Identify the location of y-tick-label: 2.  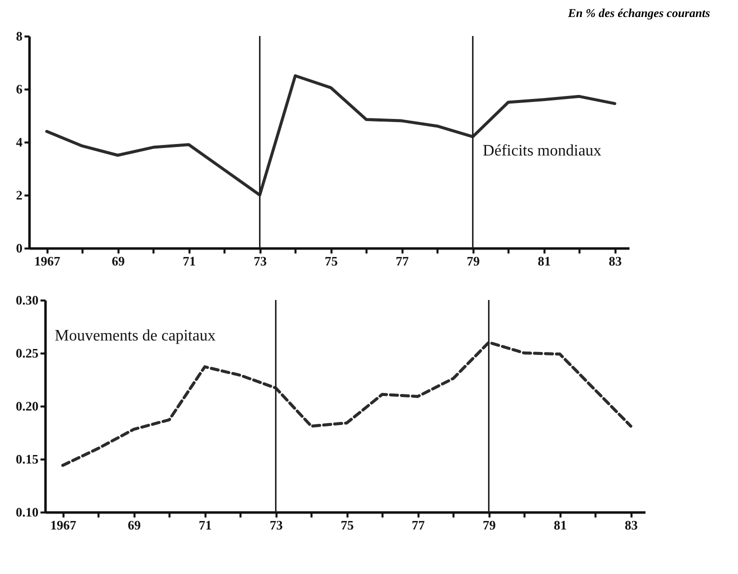
(19, 195).